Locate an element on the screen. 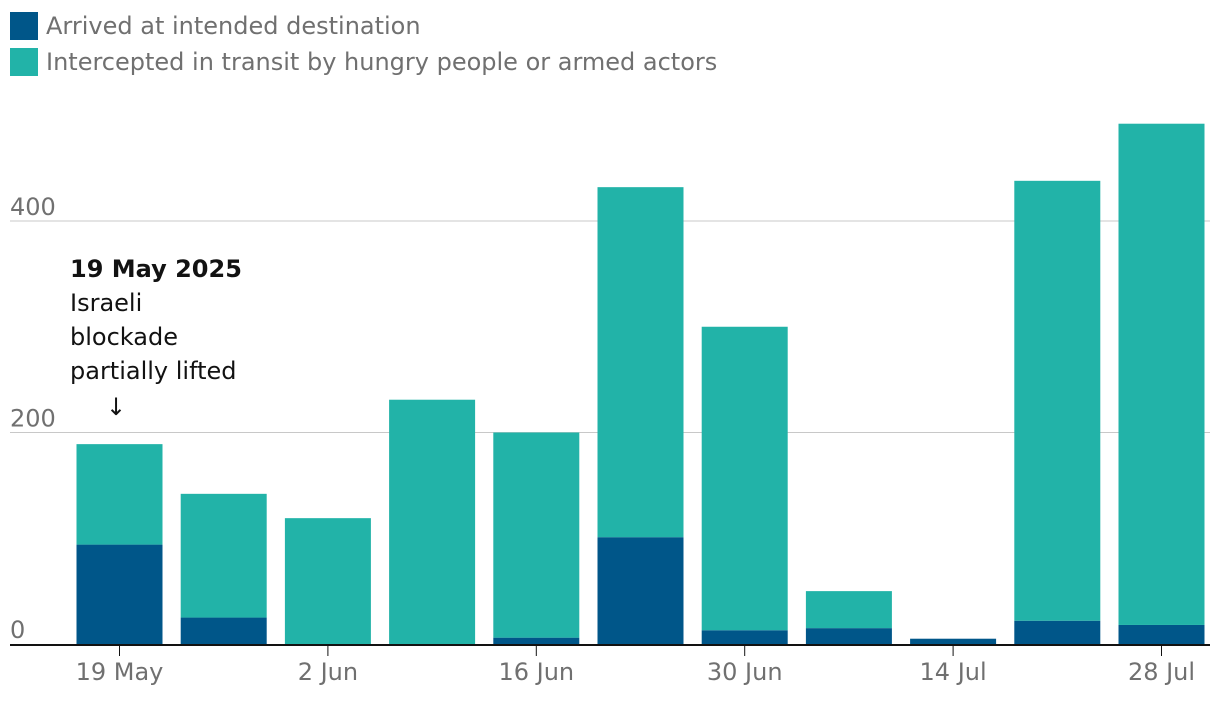 This screenshot has height=708, width=1220. legend-item-arrived: Arrived at intended destination is located at coordinates (363, 26).